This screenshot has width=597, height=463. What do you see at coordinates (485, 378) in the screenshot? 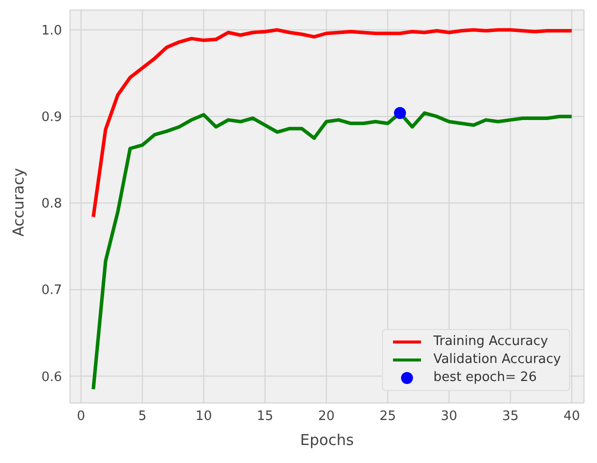
I see `legend-label: best epoch= 26` at bounding box center [485, 378].